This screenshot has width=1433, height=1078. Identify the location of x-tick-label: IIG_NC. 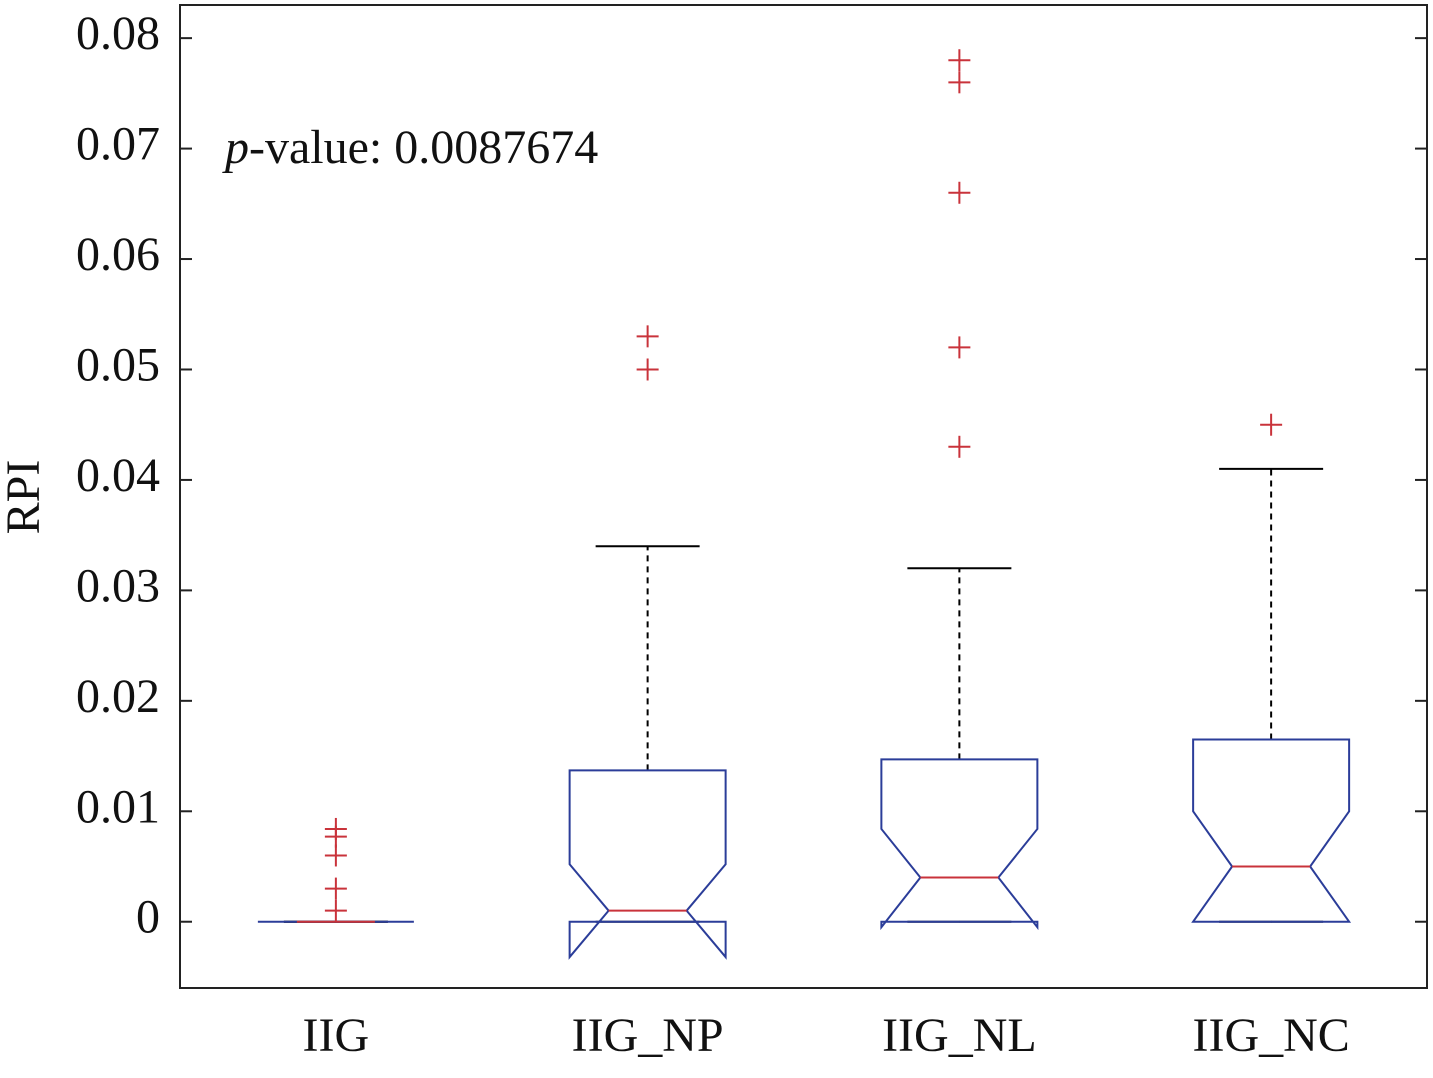
(1270, 1035).